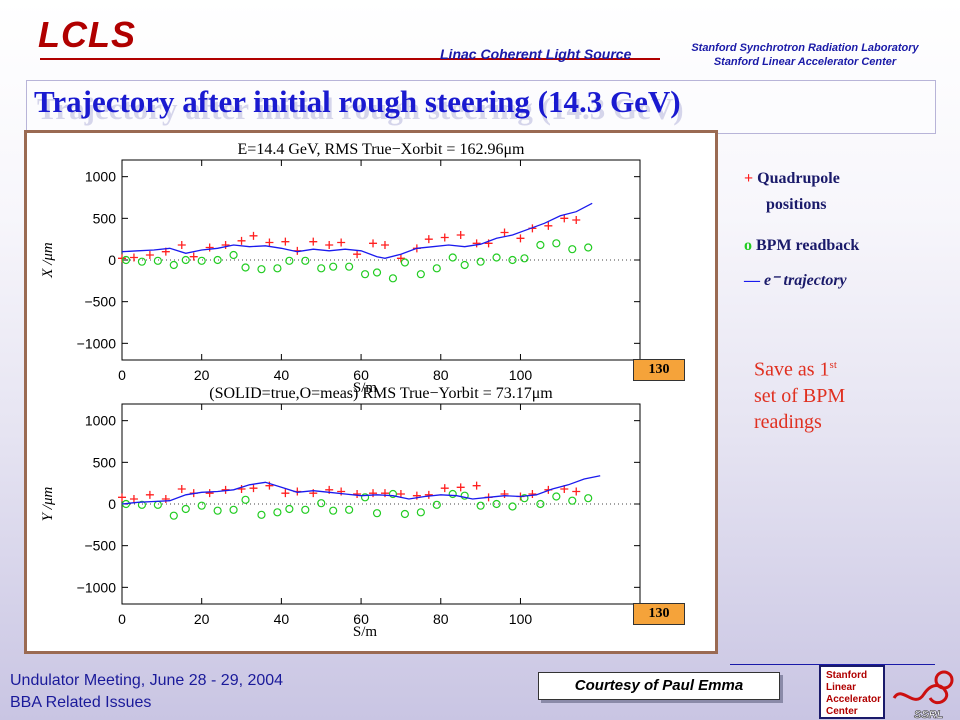 The width and height of the screenshot is (960, 720). What do you see at coordinates (659, 614) in the screenshot?
I see `plot-y-badge: 130` at bounding box center [659, 614].